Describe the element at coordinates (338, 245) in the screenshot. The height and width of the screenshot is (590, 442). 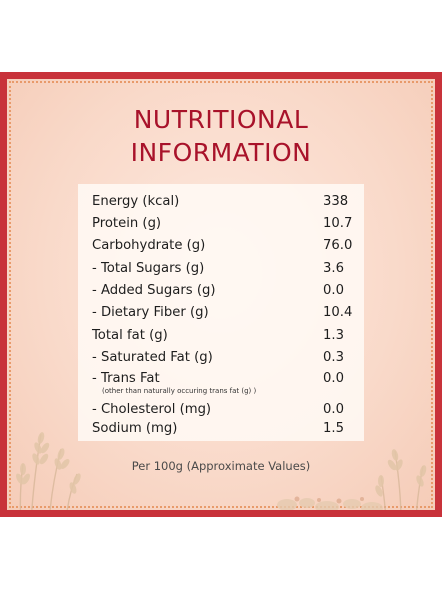
I see `row-value: 76.0` at that location.